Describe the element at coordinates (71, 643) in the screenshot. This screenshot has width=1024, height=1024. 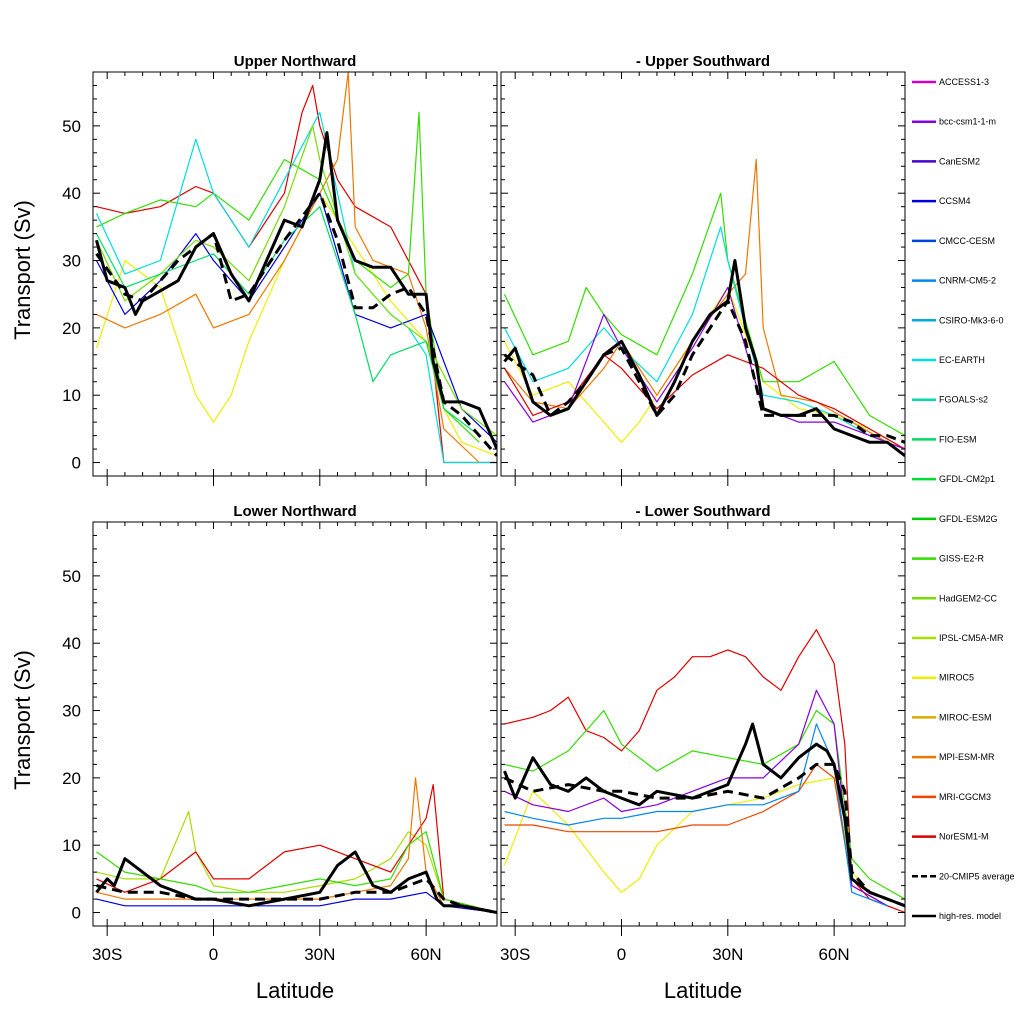
I see `y-tick-label: 40` at that location.